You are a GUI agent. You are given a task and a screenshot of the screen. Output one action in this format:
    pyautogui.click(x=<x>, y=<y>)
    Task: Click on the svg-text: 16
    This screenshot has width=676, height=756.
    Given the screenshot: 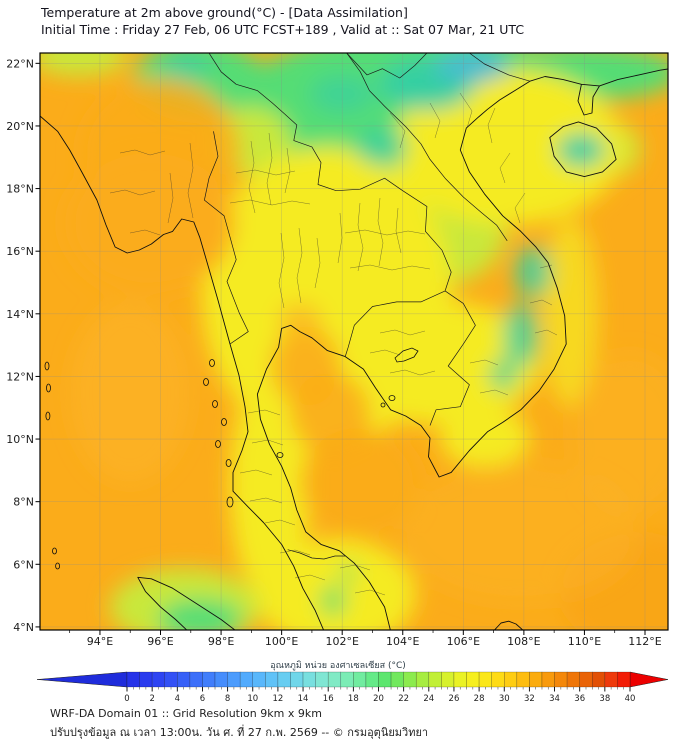 What is the action you would take?
    pyautogui.click(x=328, y=699)
    